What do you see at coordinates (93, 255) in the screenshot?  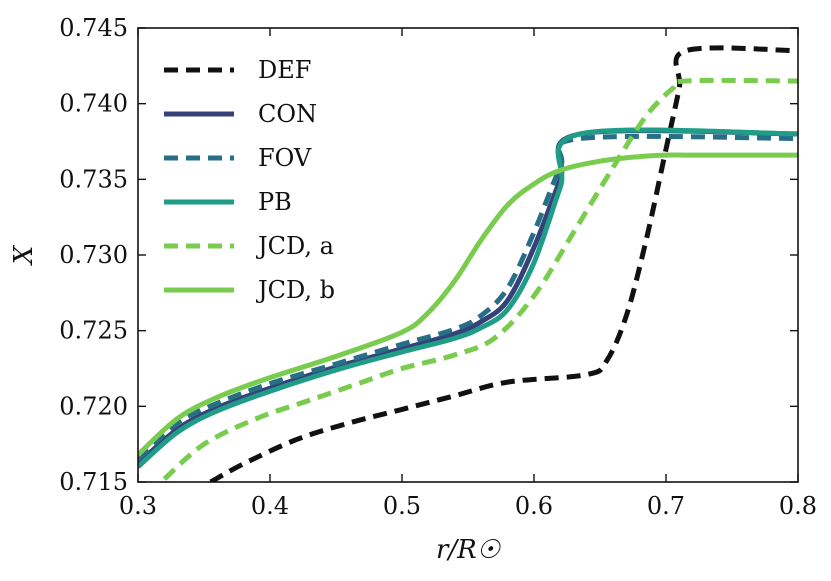 I see `y-tick-label: 0.730` at bounding box center [93, 255].